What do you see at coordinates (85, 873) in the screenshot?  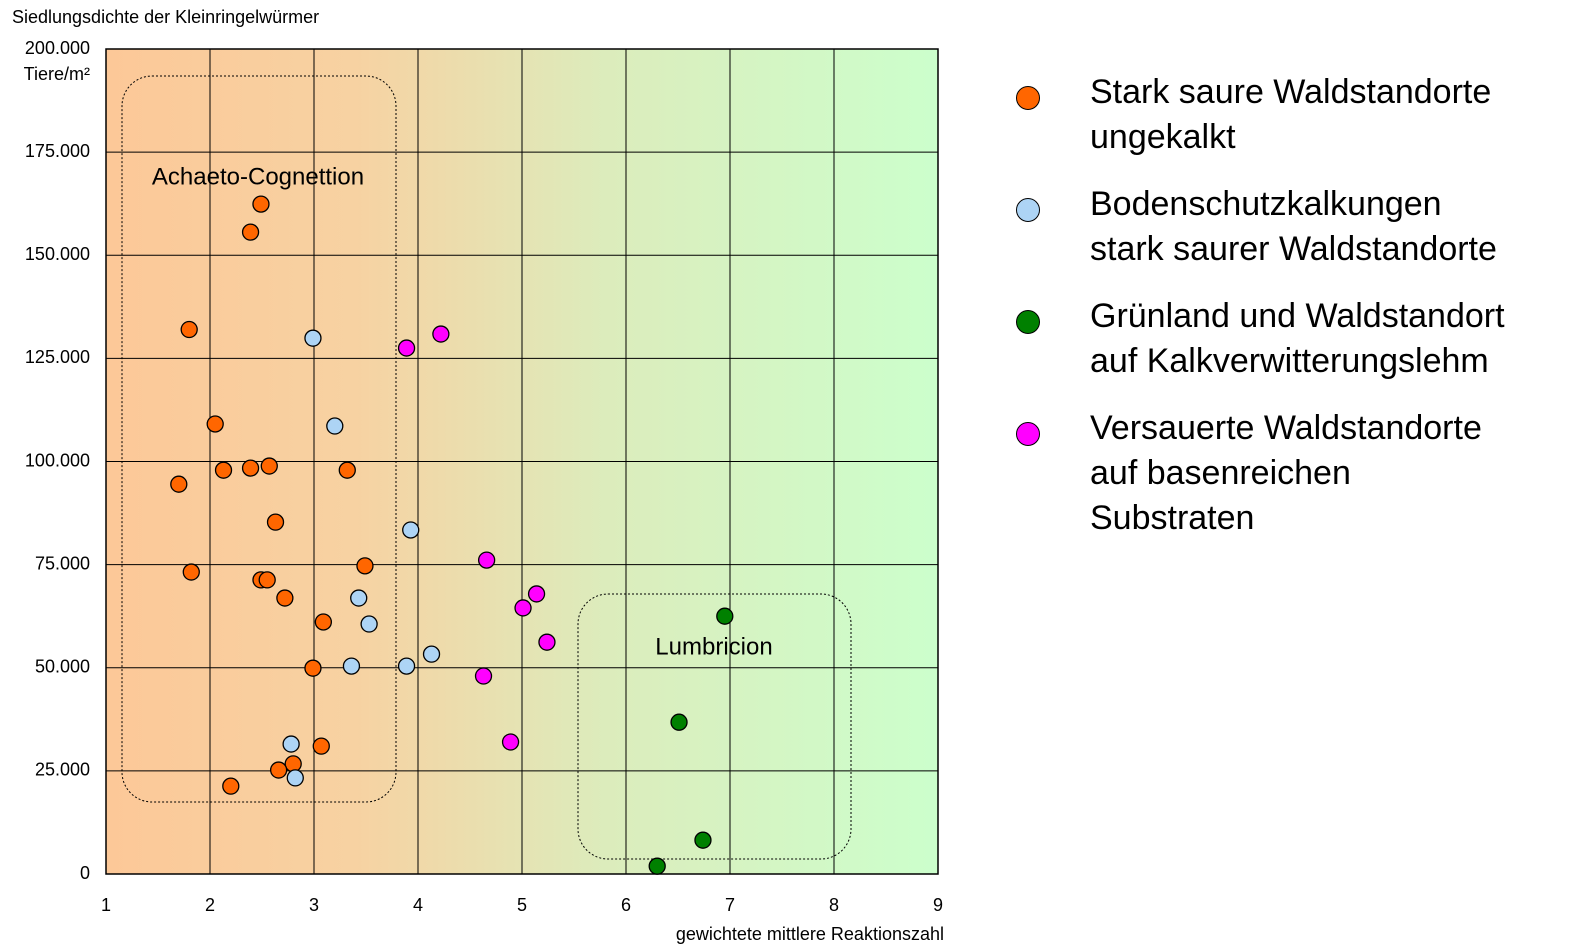 I see `y-tick-label: 0` at bounding box center [85, 873].